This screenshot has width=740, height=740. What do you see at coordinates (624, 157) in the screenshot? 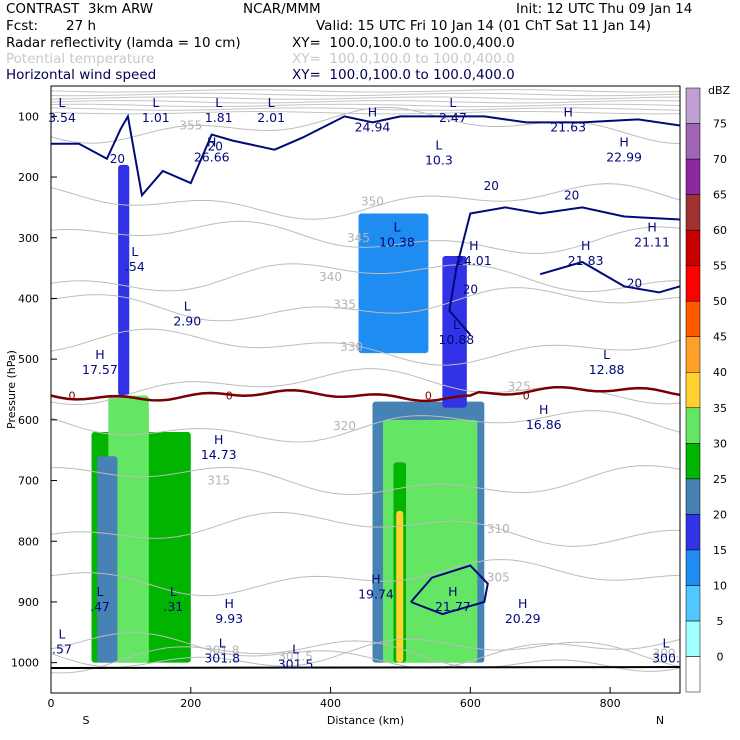
I see `extremum-value: 22.99` at bounding box center [624, 157].